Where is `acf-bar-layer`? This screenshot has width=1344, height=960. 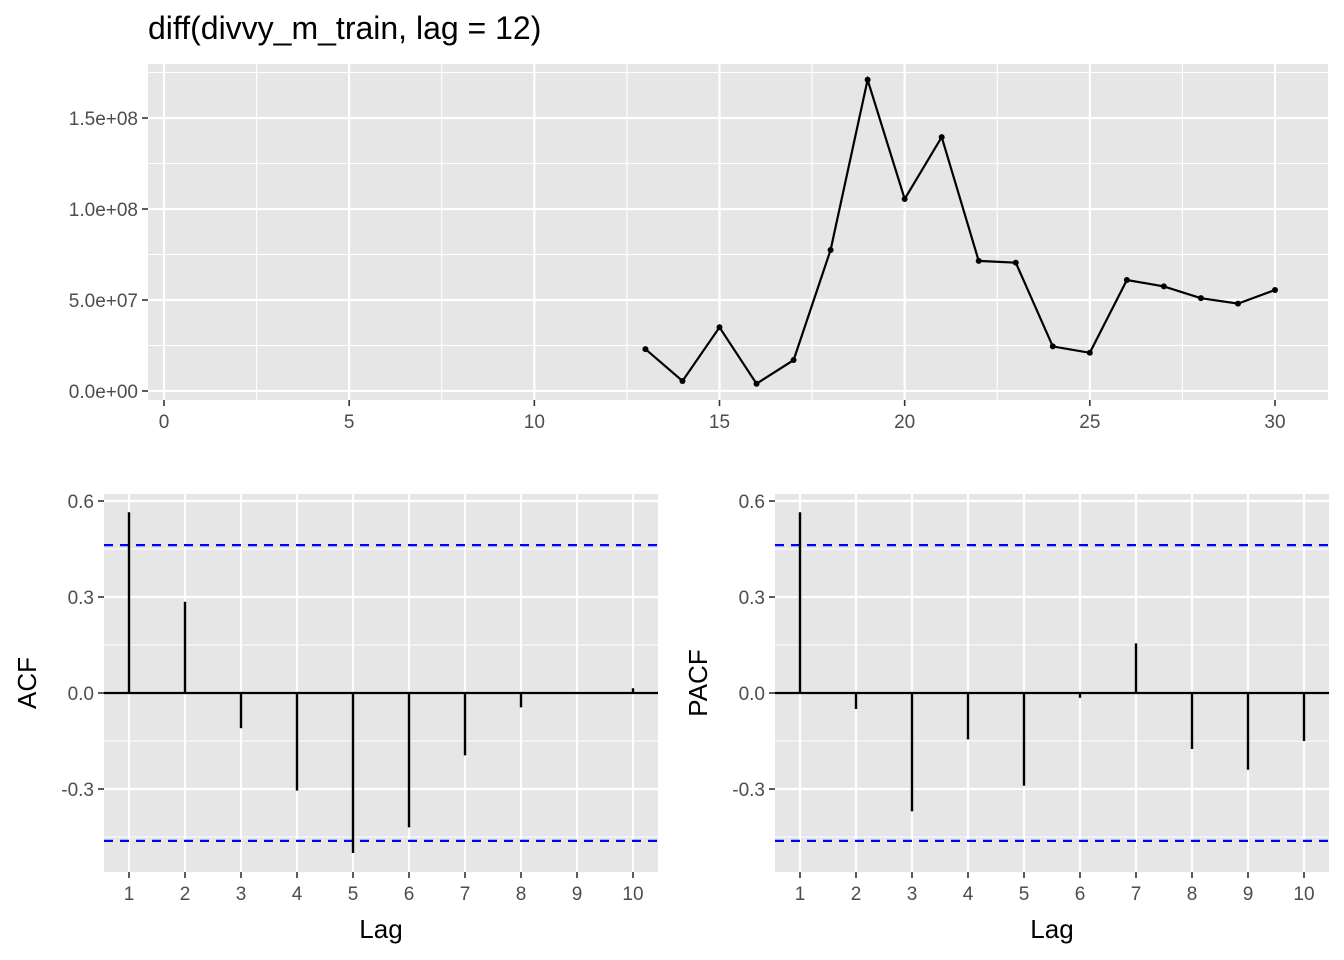
acf-bar-layer is located at coordinates (381, 682).